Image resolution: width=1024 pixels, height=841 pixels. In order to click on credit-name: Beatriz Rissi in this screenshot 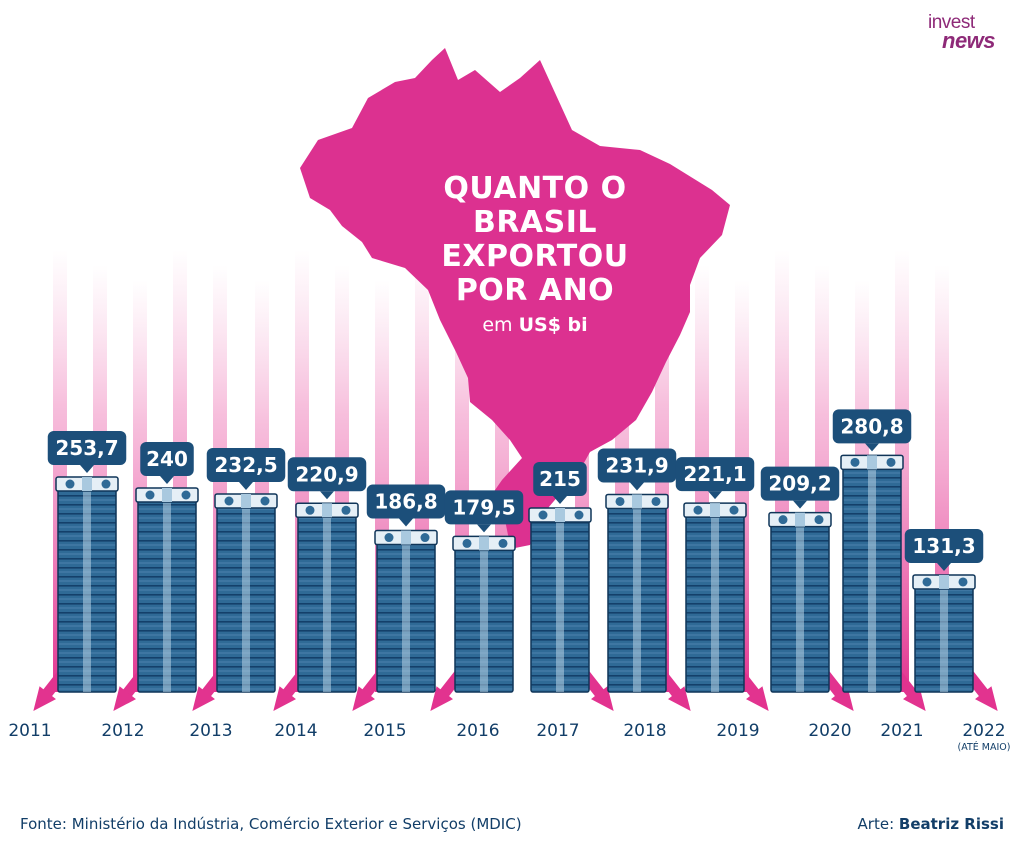, I will do `click(951, 824)`.